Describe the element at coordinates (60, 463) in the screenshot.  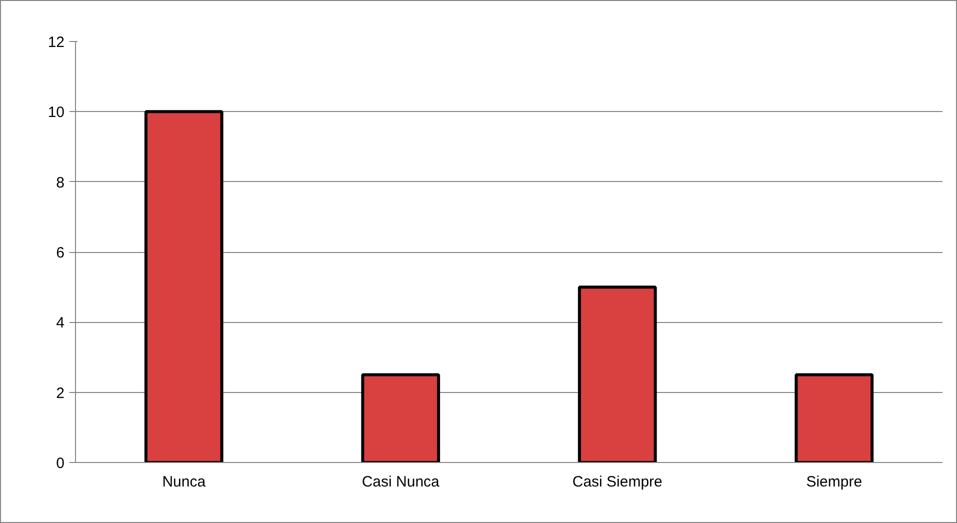
I see `y-tick-label: 0` at that location.